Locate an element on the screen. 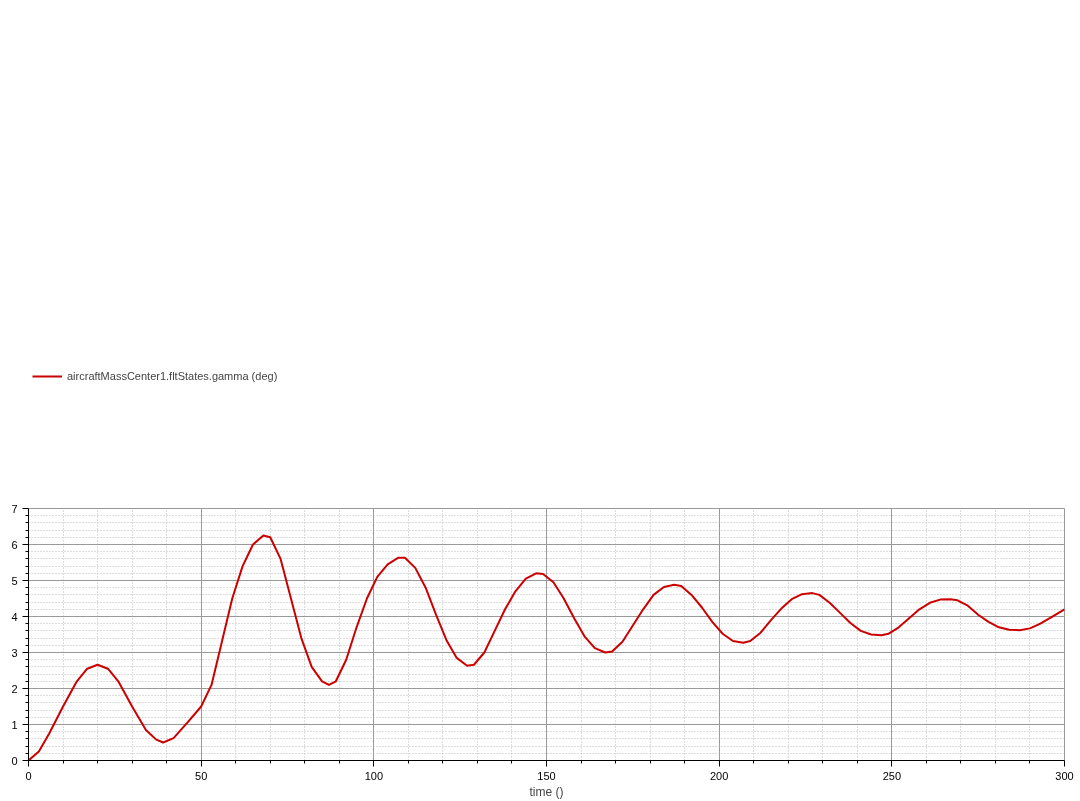  x-tick-label: 250 is located at coordinates (892, 775).